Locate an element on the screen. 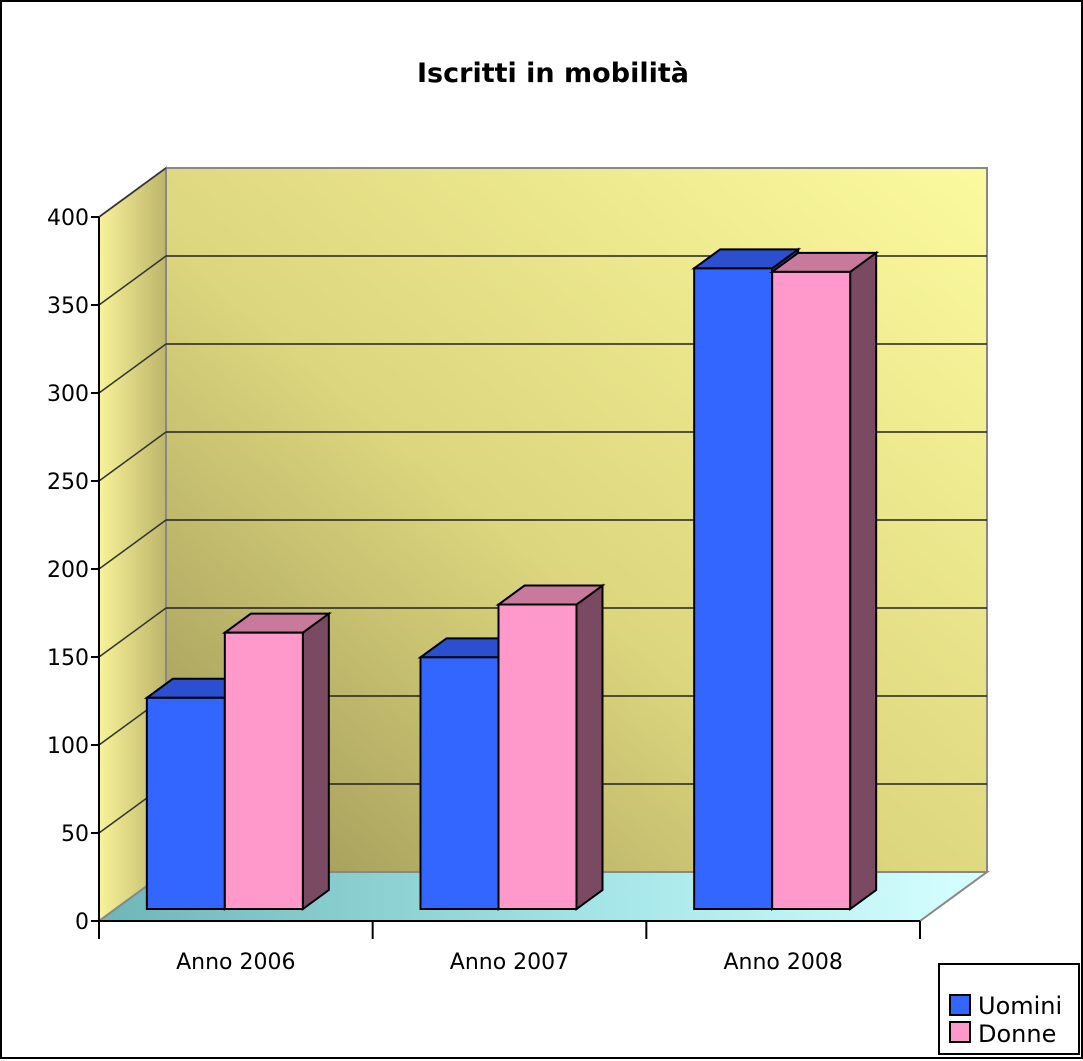 The height and width of the screenshot is (1061, 1083). chart-title: Iscritti in mobilità is located at coordinates (553, 73).